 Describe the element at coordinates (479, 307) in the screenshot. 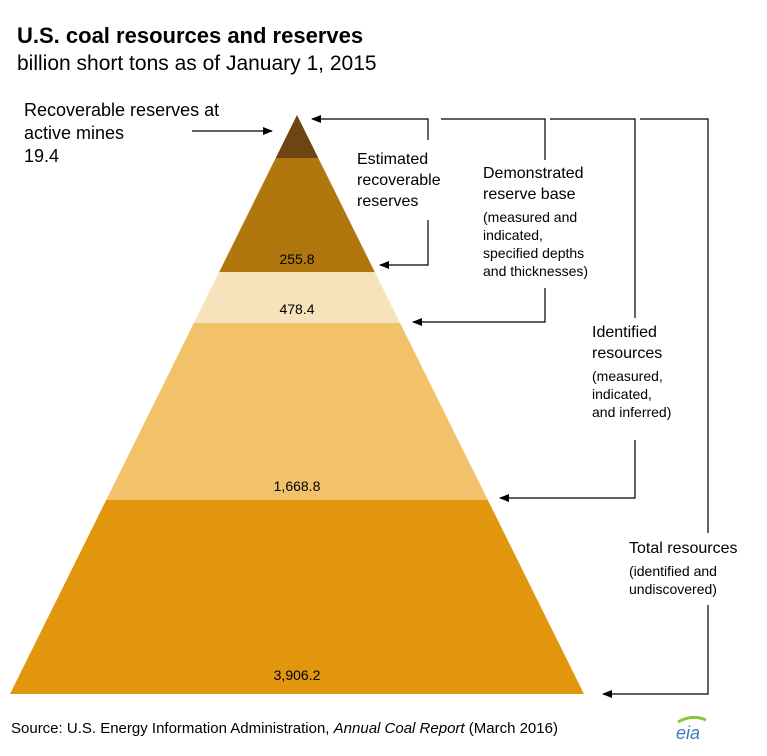

I see `arrow-demonstrated-bottom` at that location.